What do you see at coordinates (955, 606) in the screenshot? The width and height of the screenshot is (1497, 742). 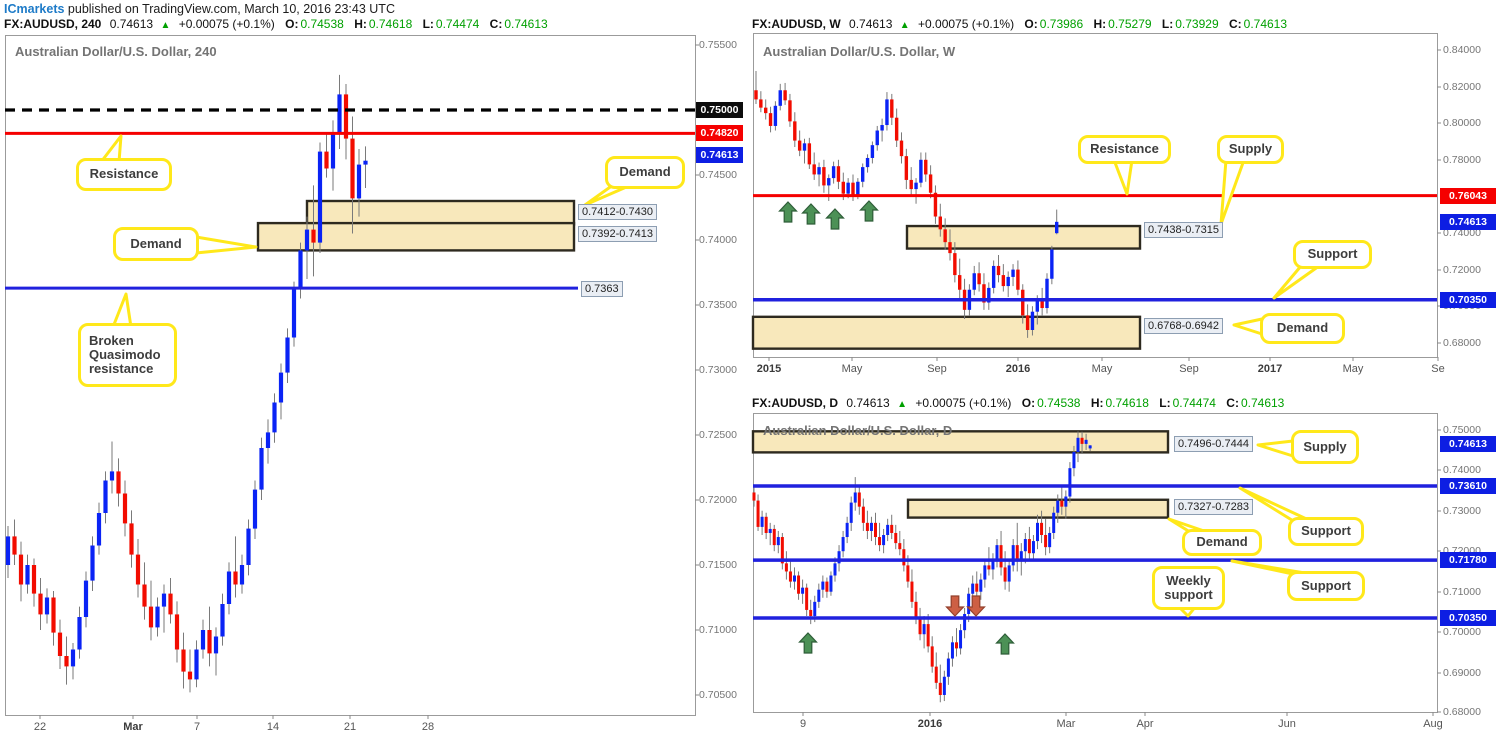 I see `down-arrow-marker` at bounding box center [955, 606].